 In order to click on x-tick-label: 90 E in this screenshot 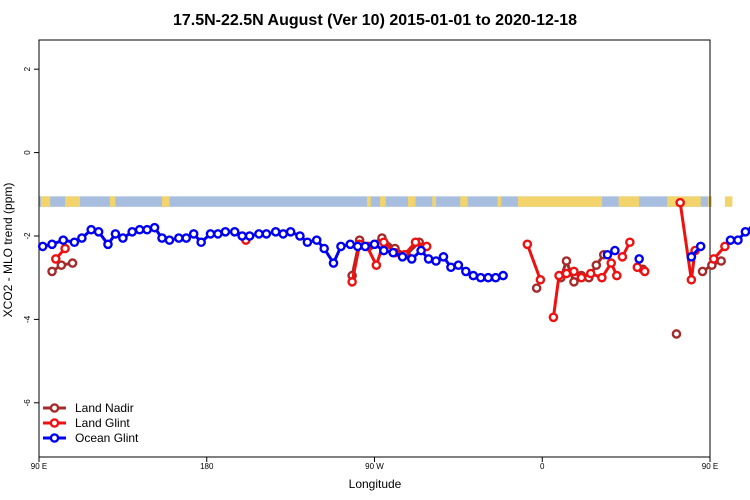, I will do `click(39, 466)`.